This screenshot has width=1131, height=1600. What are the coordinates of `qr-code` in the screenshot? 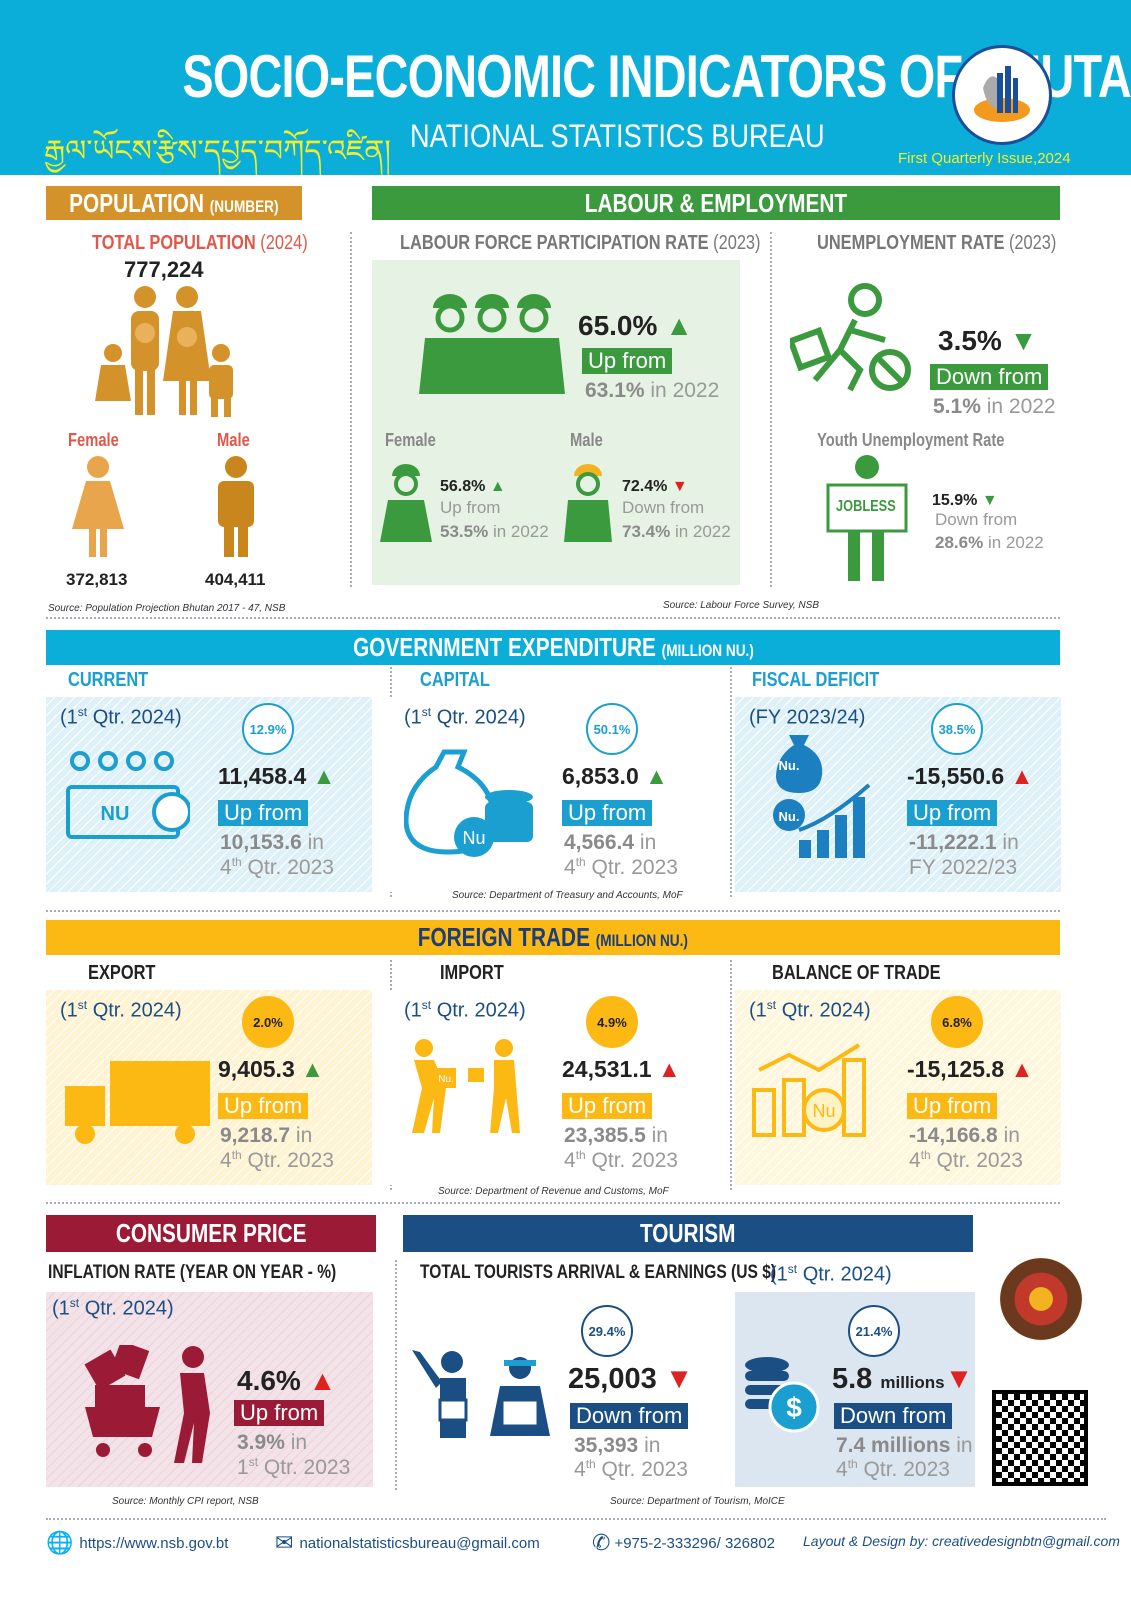 It's located at (1040, 1438).